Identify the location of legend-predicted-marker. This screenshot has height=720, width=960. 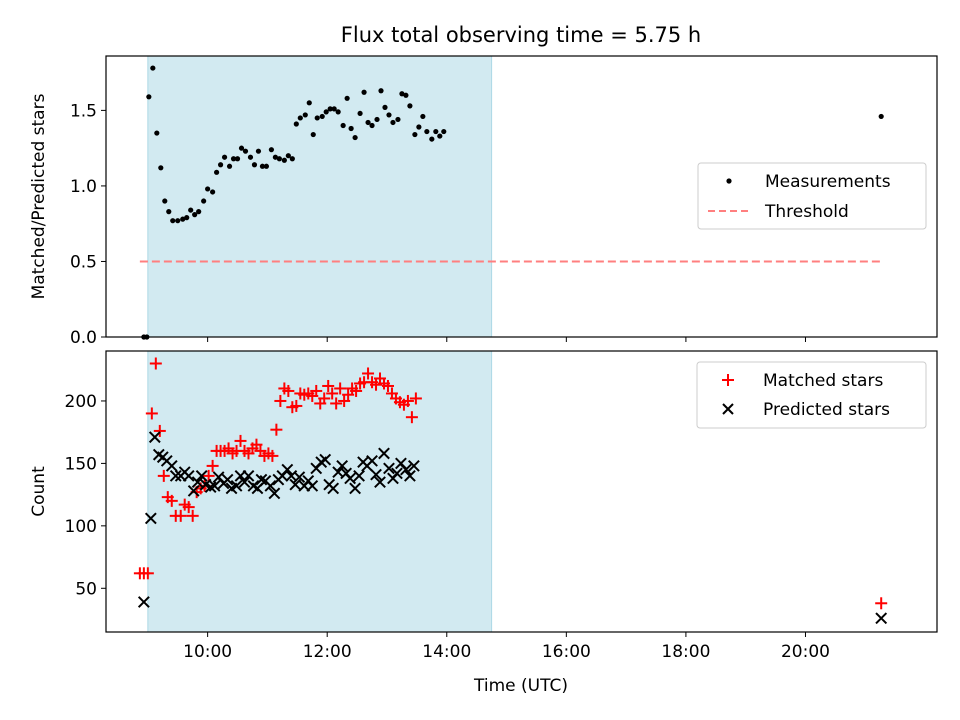
(728, 409).